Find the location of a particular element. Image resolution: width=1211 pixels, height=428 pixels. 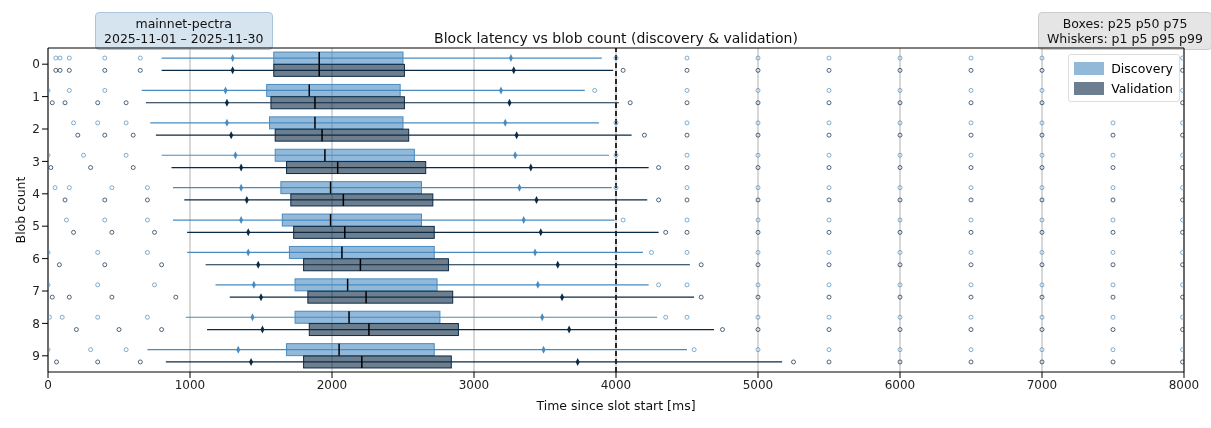

legend-label: Discovery is located at coordinates (1142, 68).